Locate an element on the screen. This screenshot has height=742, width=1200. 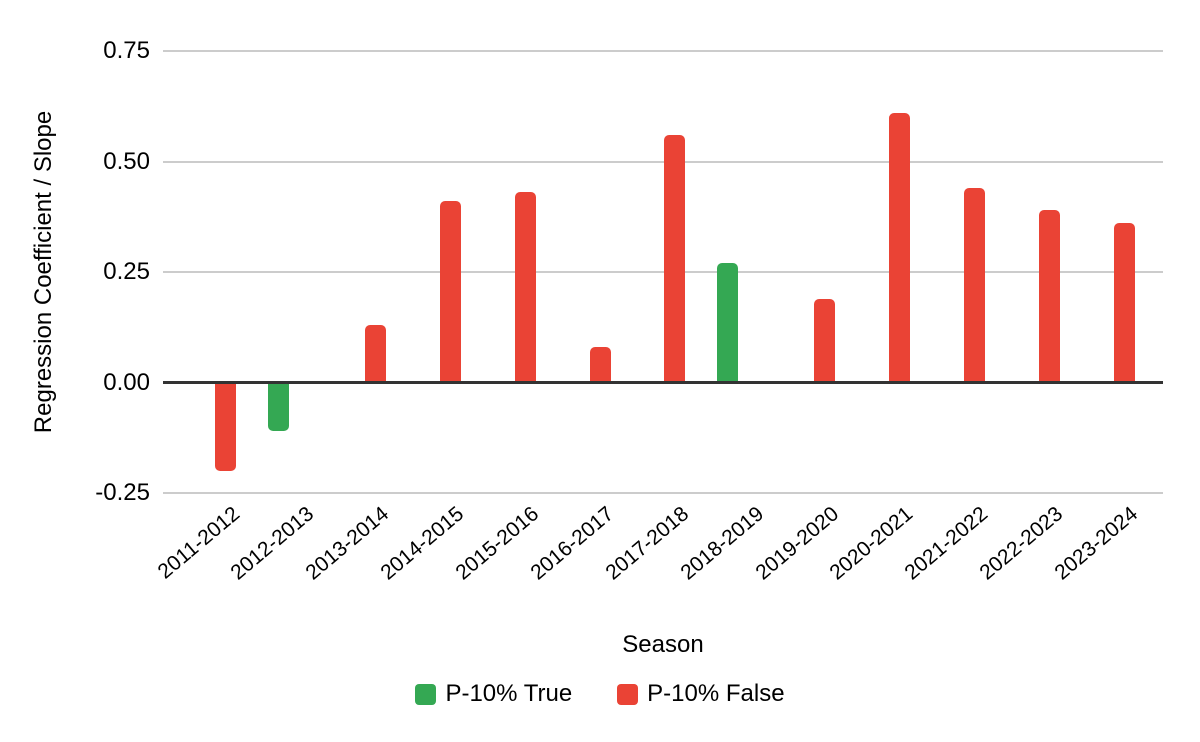
legend-label-true: P-10% True is located at coordinates (509, 693).